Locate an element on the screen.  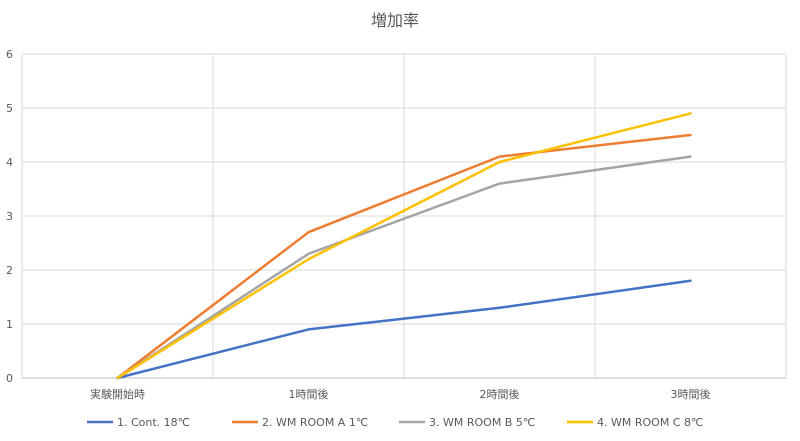
x-tick-label: 1時間後 is located at coordinates (309, 394).